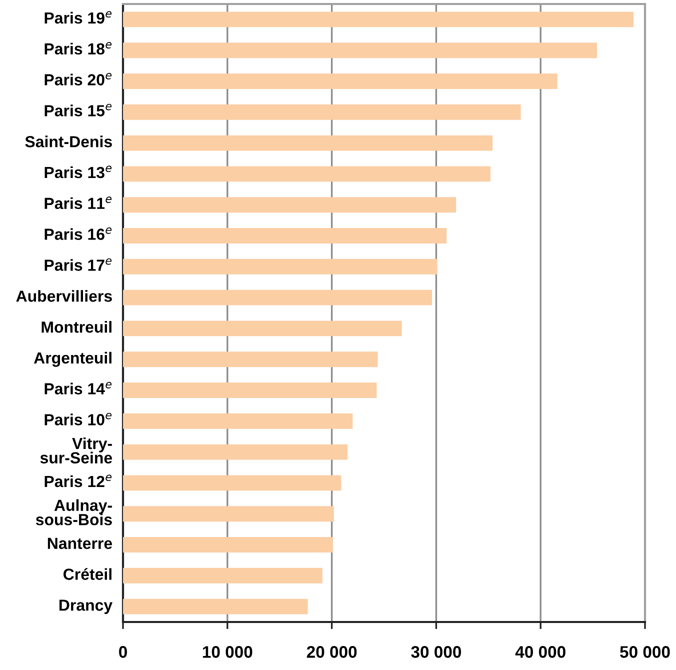  I want to click on y-tick-label: Paris 13$^{e}$, so click(78, 172).